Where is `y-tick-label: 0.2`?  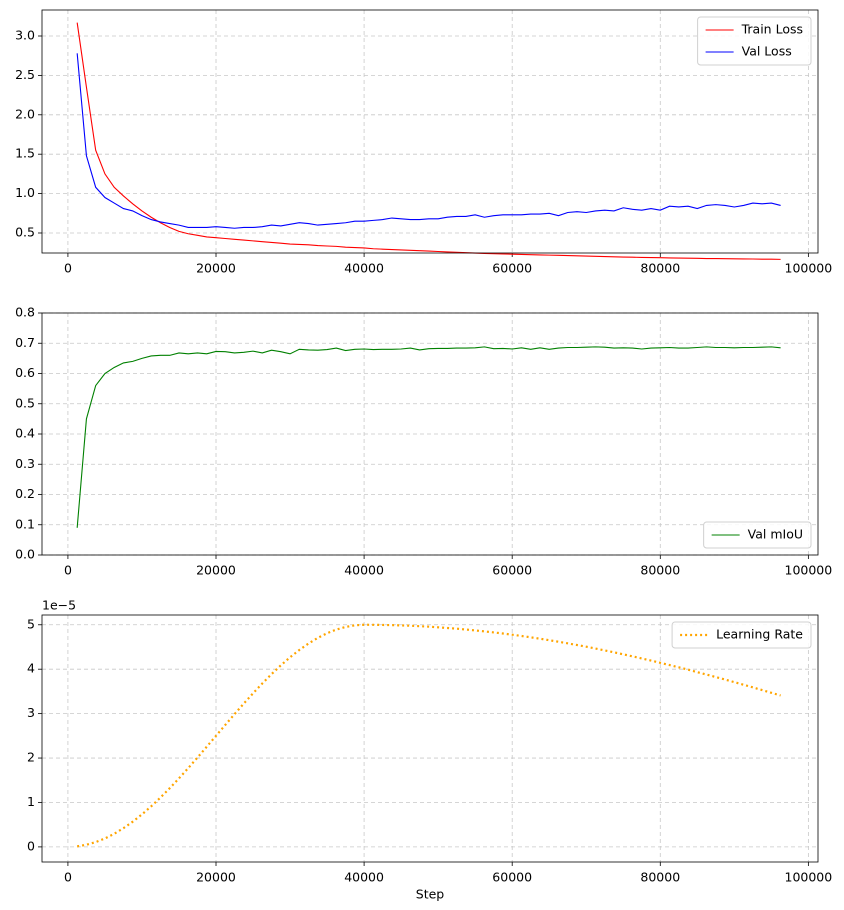
y-tick-label: 0.2 is located at coordinates (25, 493).